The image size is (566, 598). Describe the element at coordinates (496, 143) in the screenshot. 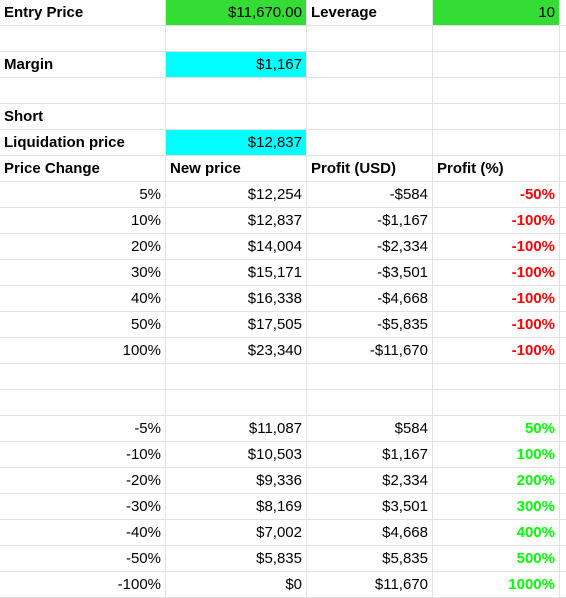

I see `cell-r6-col-d` at that location.